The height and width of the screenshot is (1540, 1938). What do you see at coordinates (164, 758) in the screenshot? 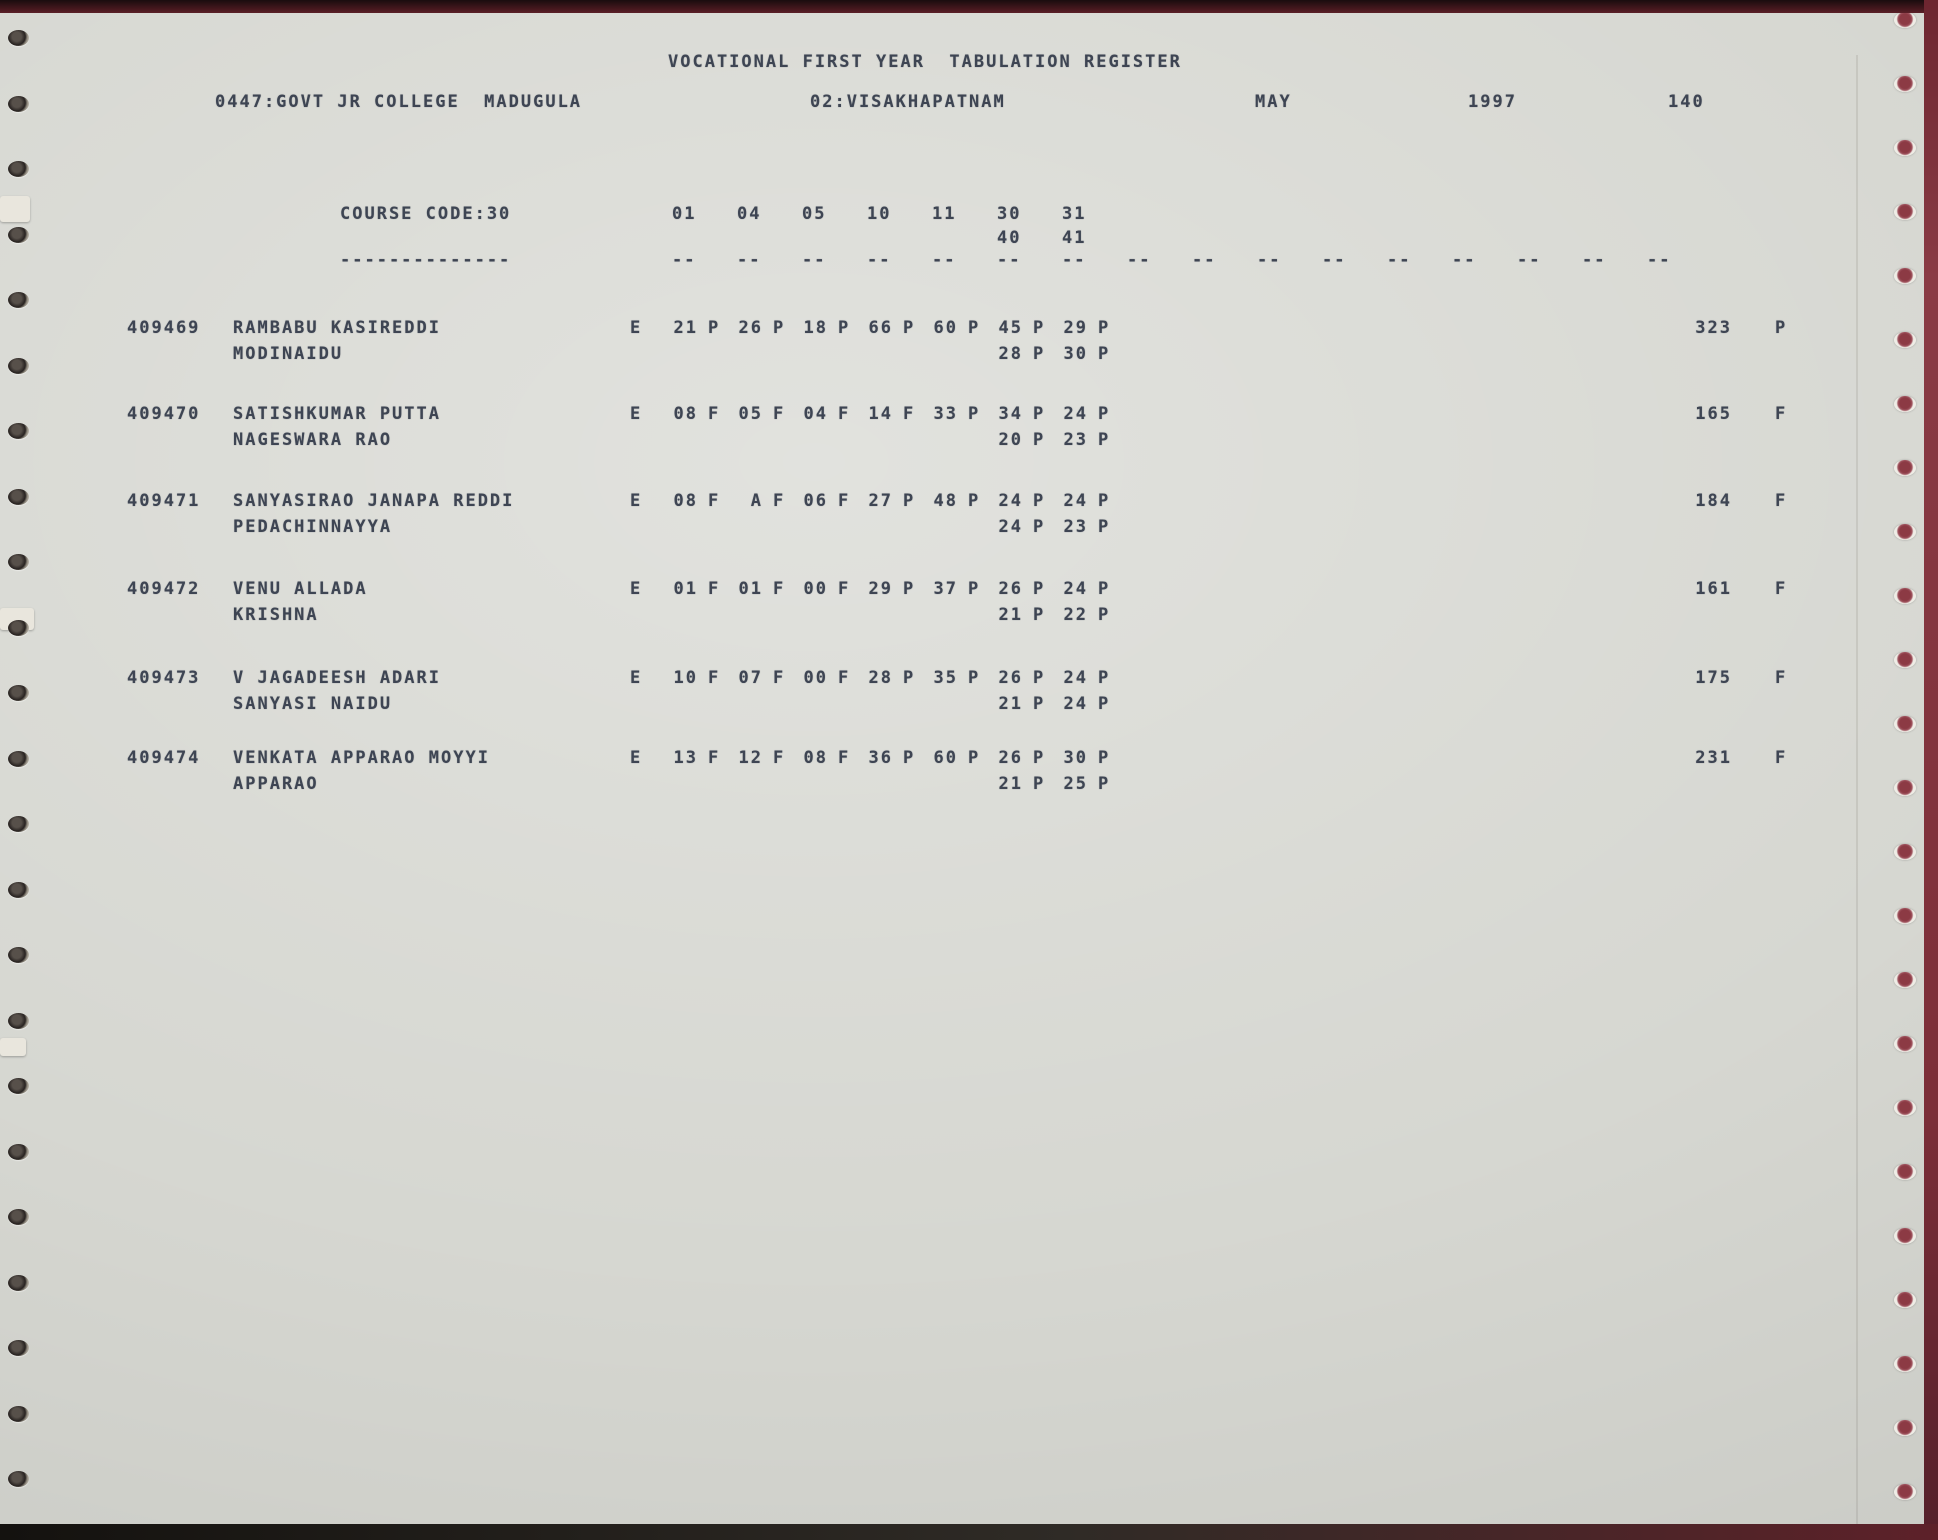
I see `roll-number: 409474` at bounding box center [164, 758].